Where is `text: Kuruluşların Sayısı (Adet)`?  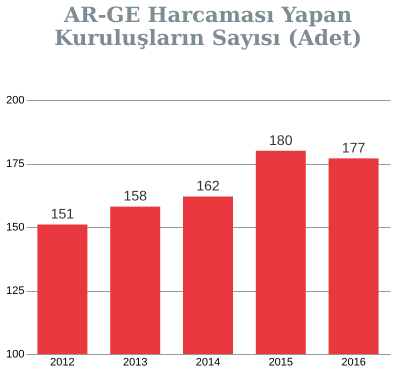 text: Kuruluşların Sayısı (Adet) is located at coordinates (208, 37).